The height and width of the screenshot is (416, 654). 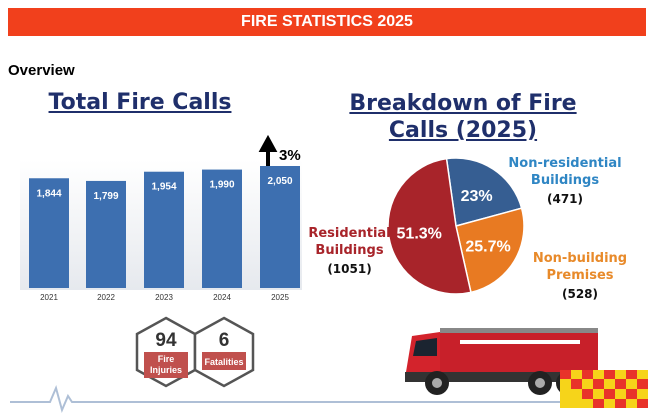 I want to click on slice-count: (528), so click(x=580, y=294).